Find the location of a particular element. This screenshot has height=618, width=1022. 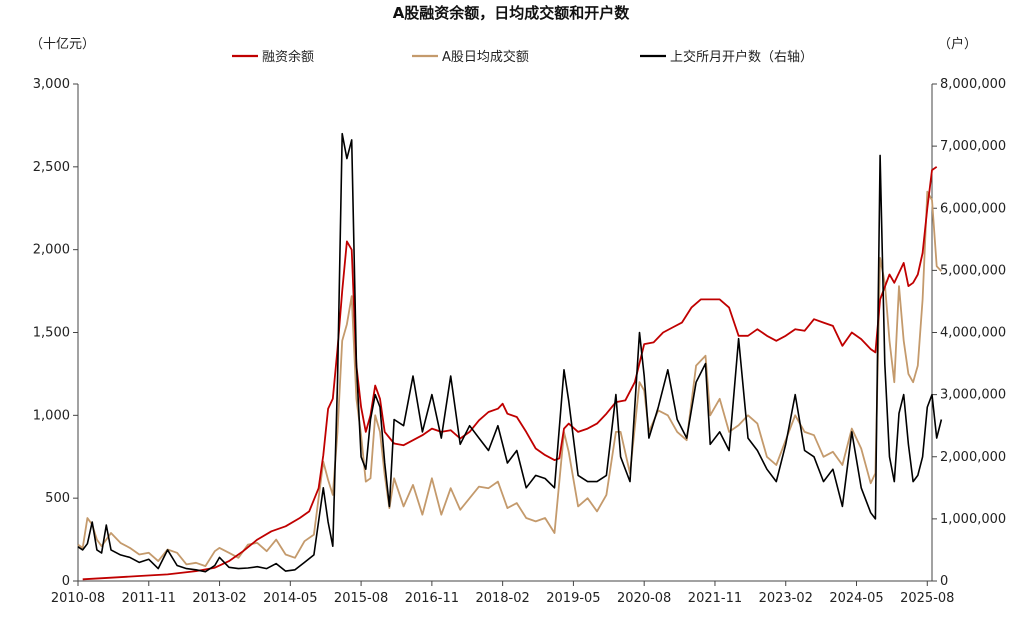

right-tick-label: 8,000,000 is located at coordinates (973, 84).